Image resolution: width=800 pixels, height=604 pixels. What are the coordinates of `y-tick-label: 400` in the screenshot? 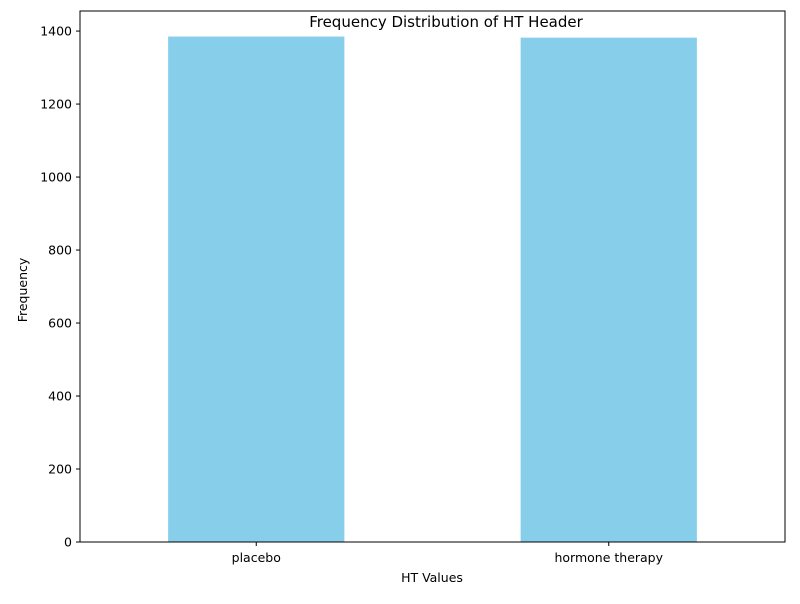 It's located at (60, 396).